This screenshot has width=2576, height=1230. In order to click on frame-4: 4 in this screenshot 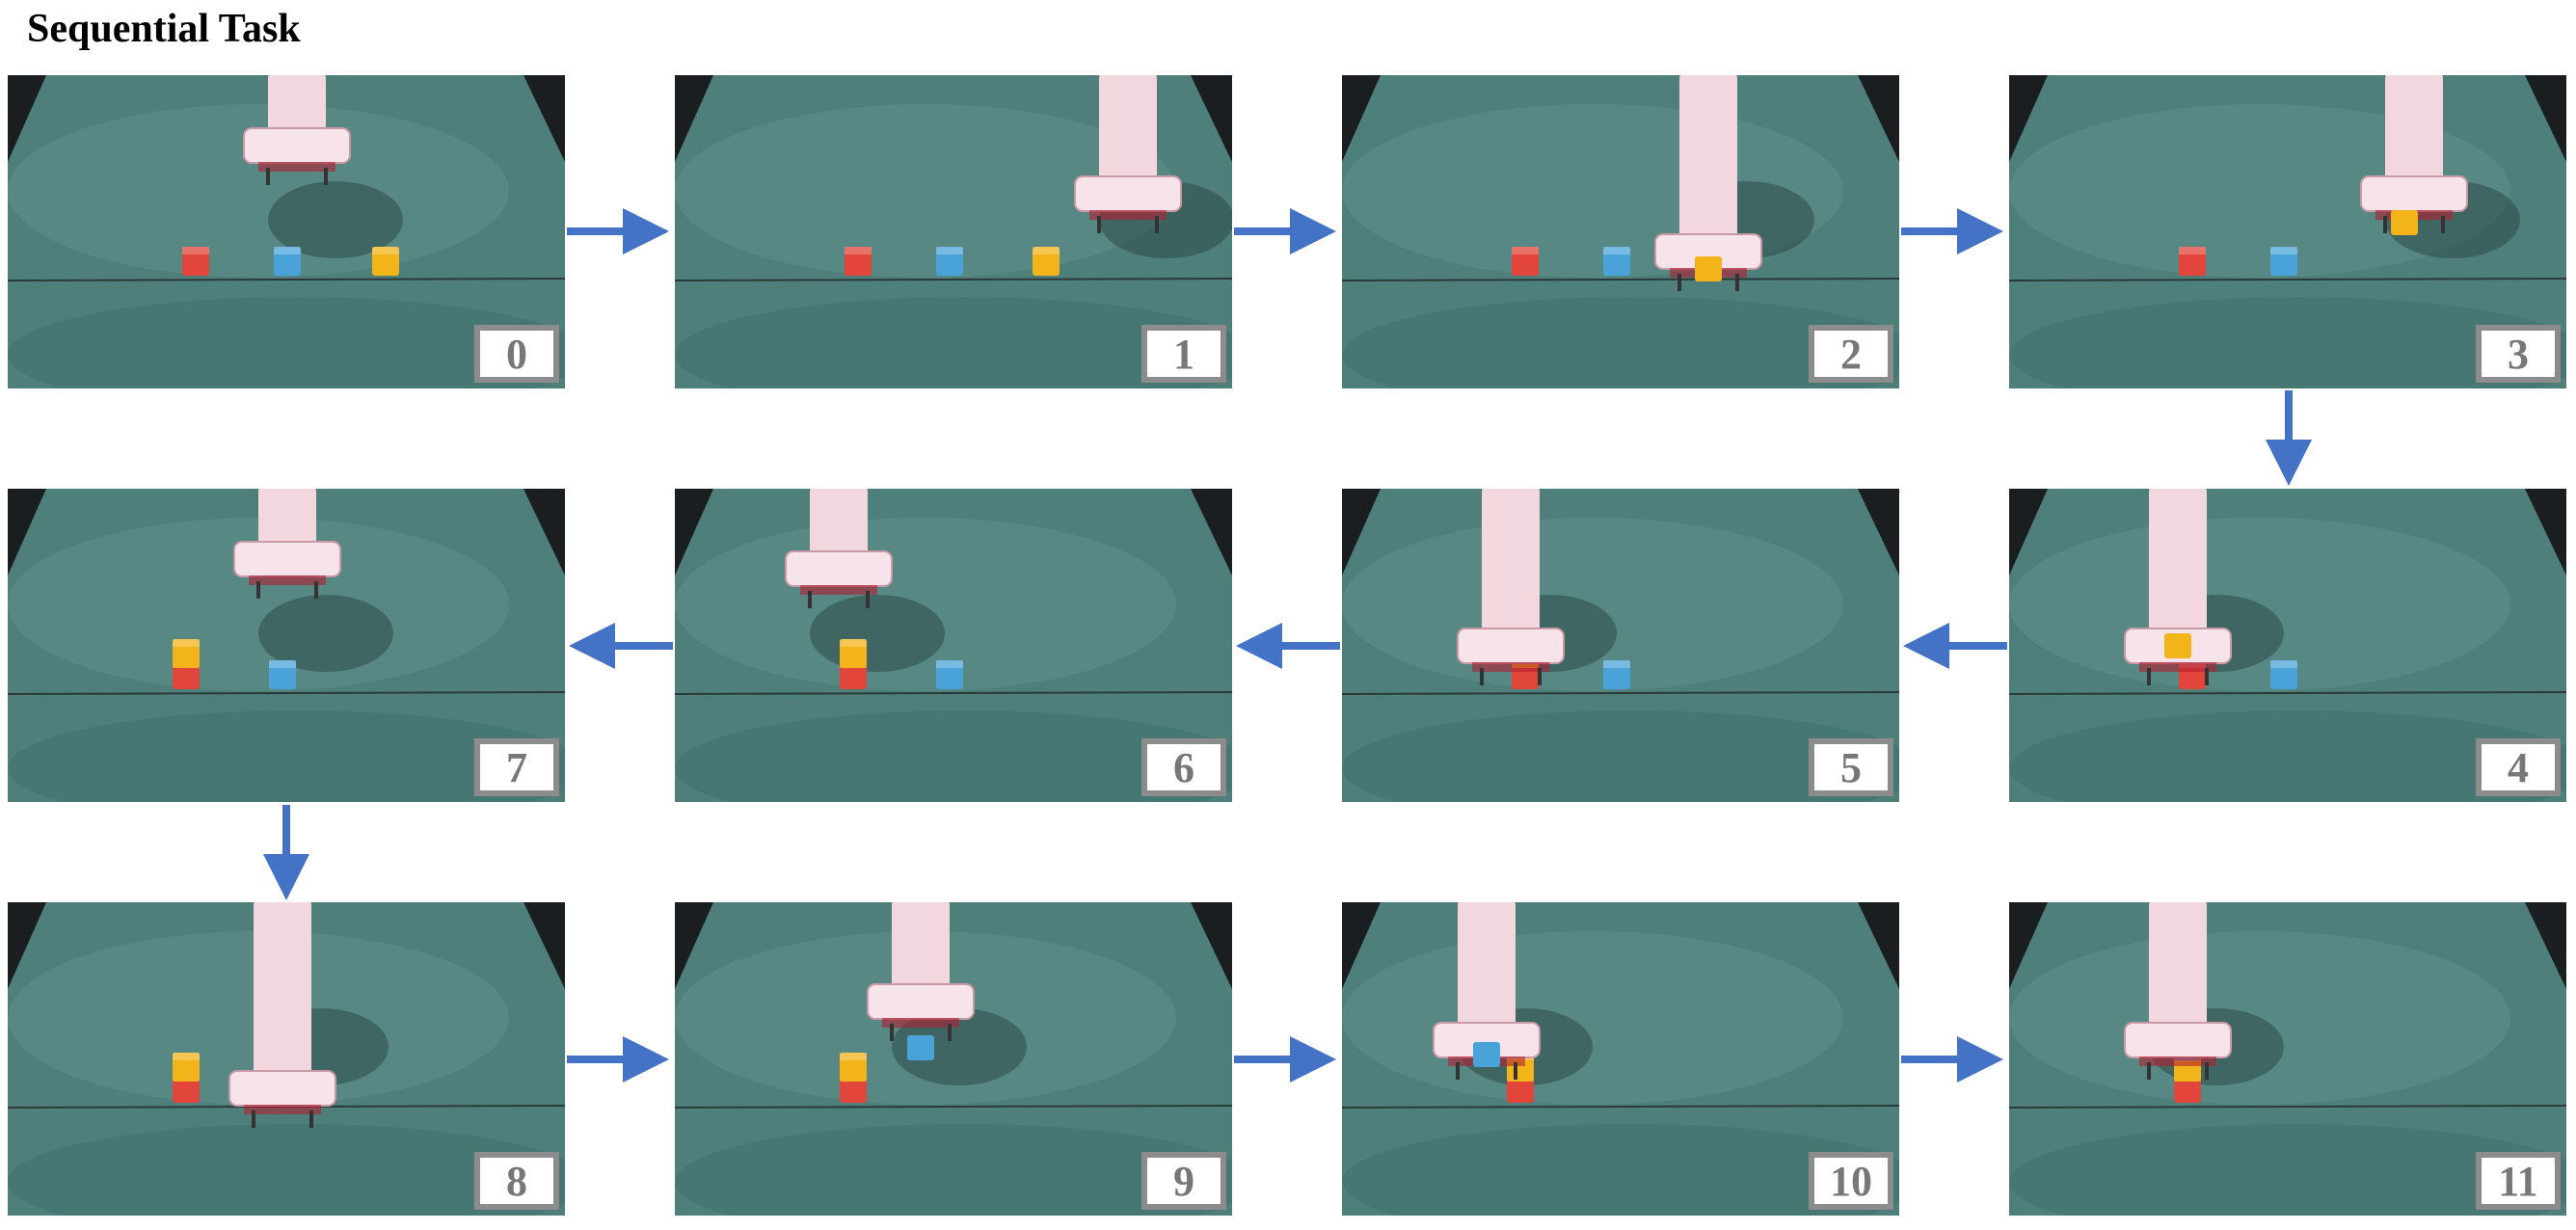, I will do `click(2288, 645)`.